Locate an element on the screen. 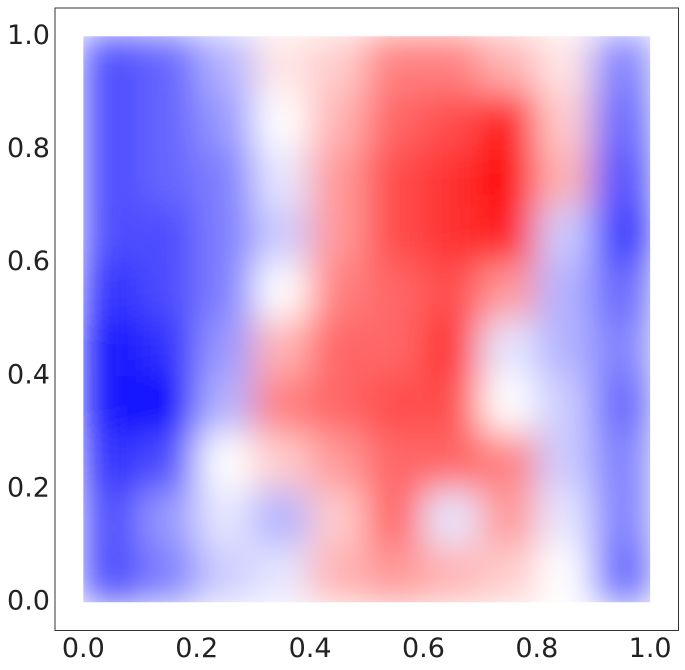 The height and width of the screenshot is (670, 685). x-tick-label: 0.8 is located at coordinates (536, 648).